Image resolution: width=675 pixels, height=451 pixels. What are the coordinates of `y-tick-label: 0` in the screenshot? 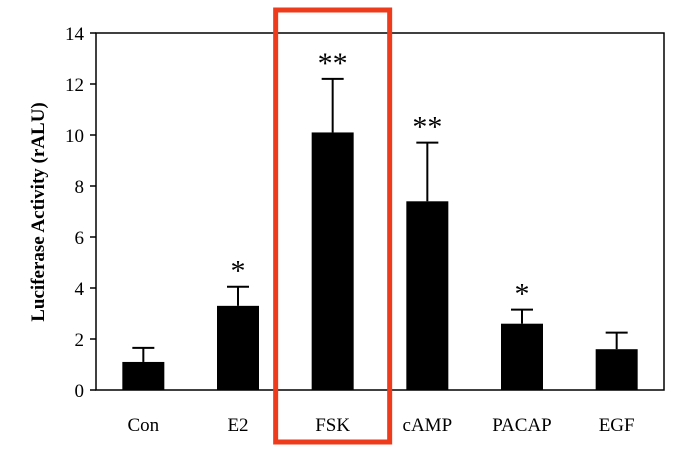 It's located at (80, 391).